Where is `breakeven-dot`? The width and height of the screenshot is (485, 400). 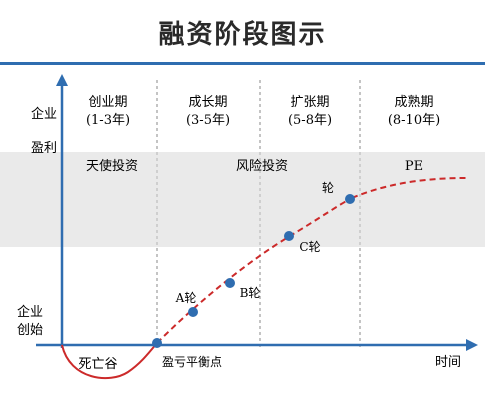 breakeven-dot is located at coordinates (157, 343).